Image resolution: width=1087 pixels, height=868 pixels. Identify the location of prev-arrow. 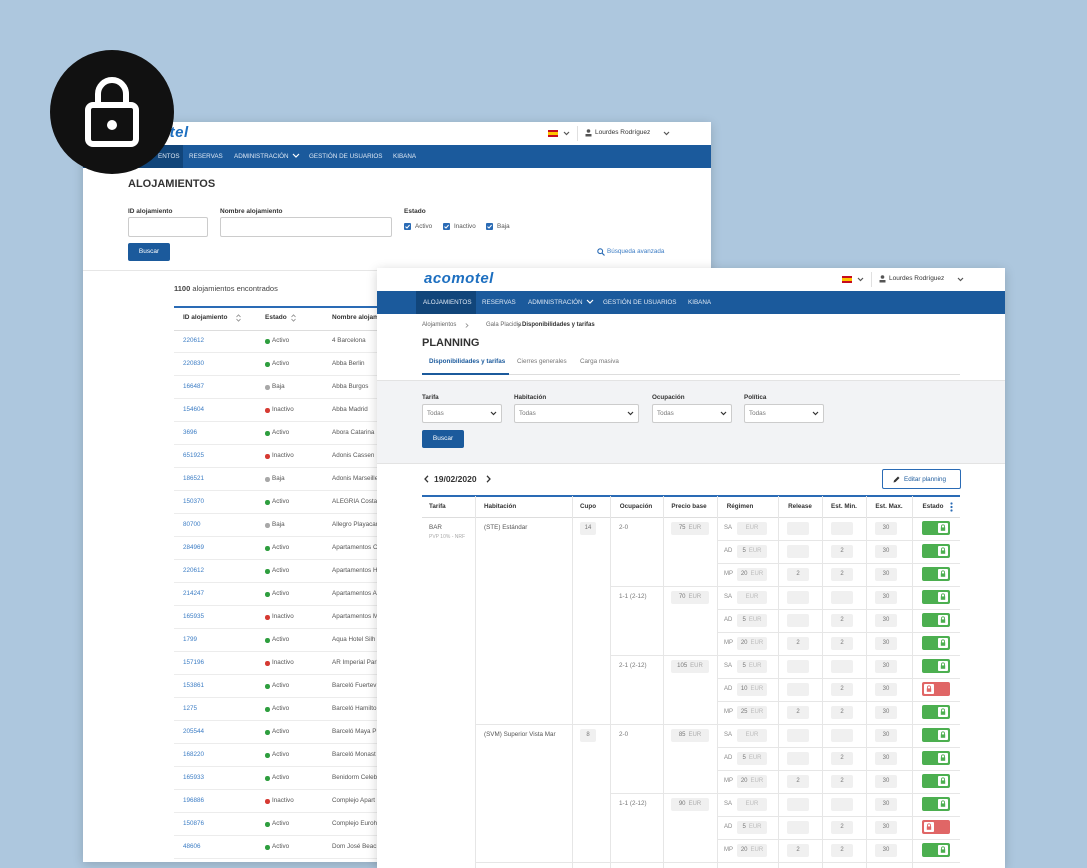
(426, 479).